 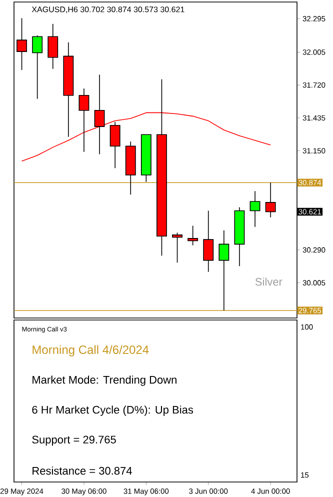 I want to click on annotation: Silver, so click(x=268, y=282).